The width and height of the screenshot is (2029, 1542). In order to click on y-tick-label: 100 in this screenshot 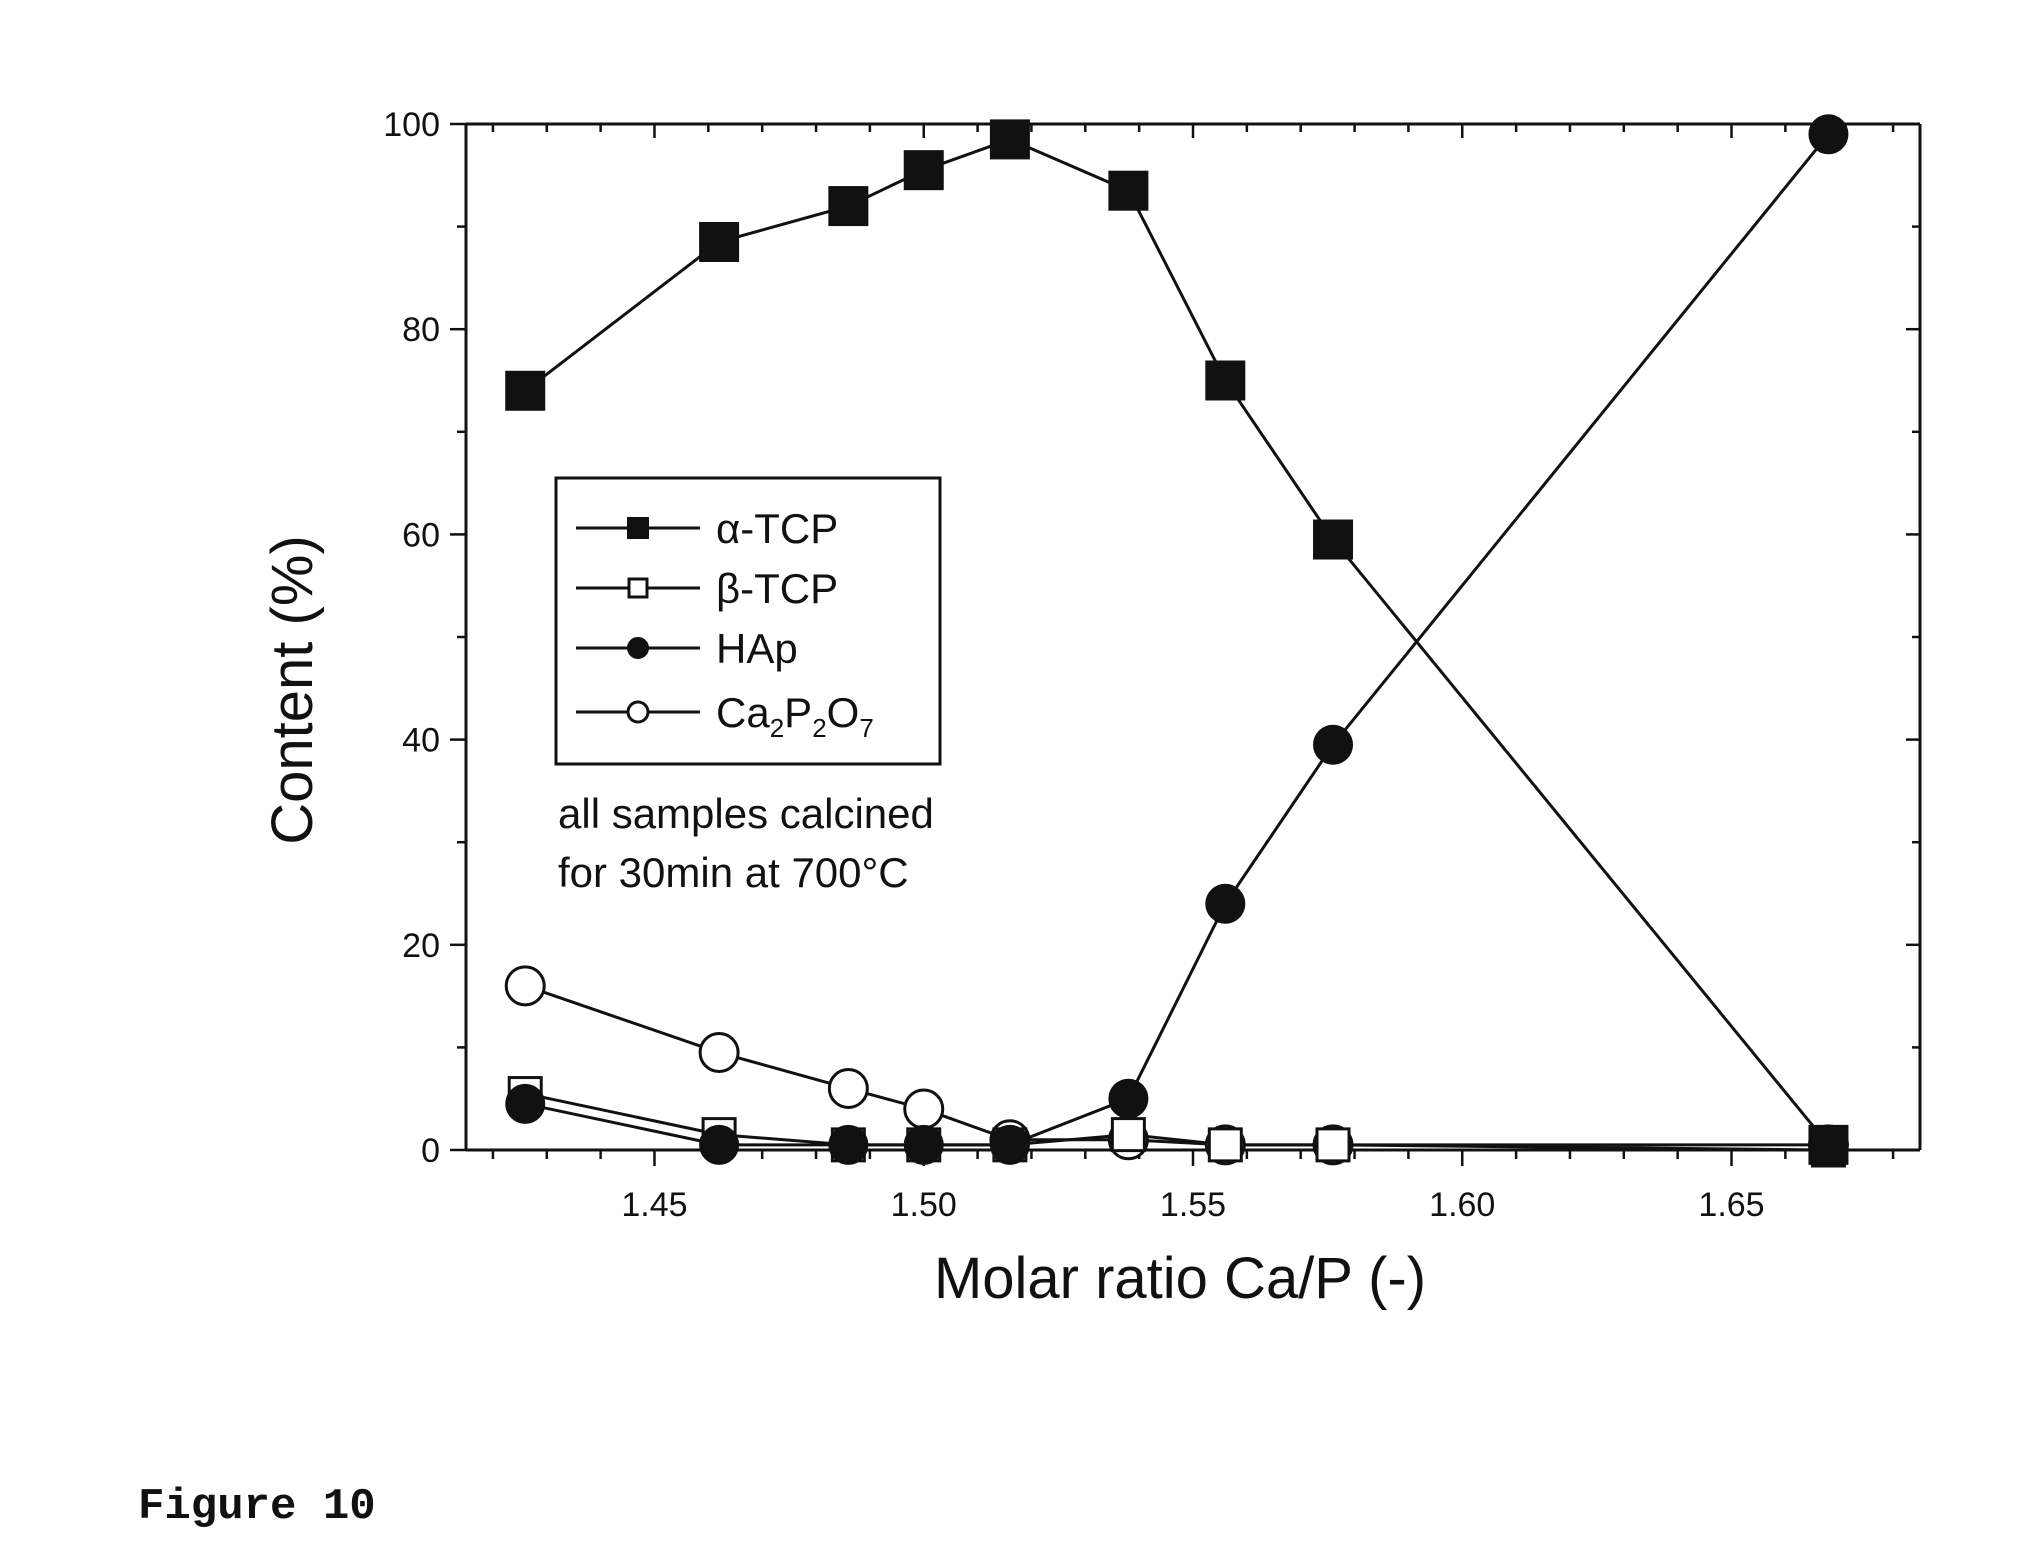, I will do `click(411, 125)`.